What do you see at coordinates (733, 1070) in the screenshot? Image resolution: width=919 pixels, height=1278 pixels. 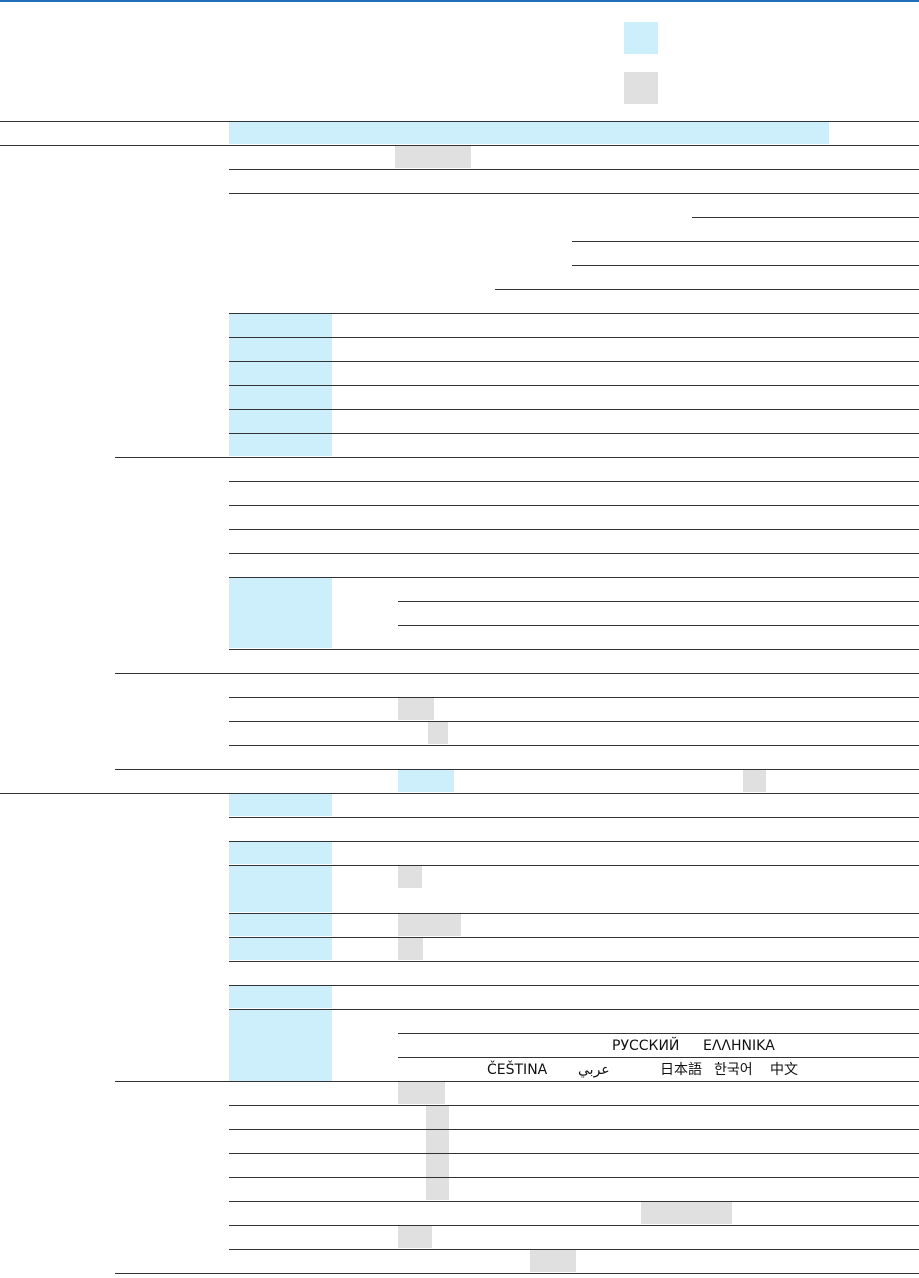 I see `language-label: 한국어` at bounding box center [733, 1070].